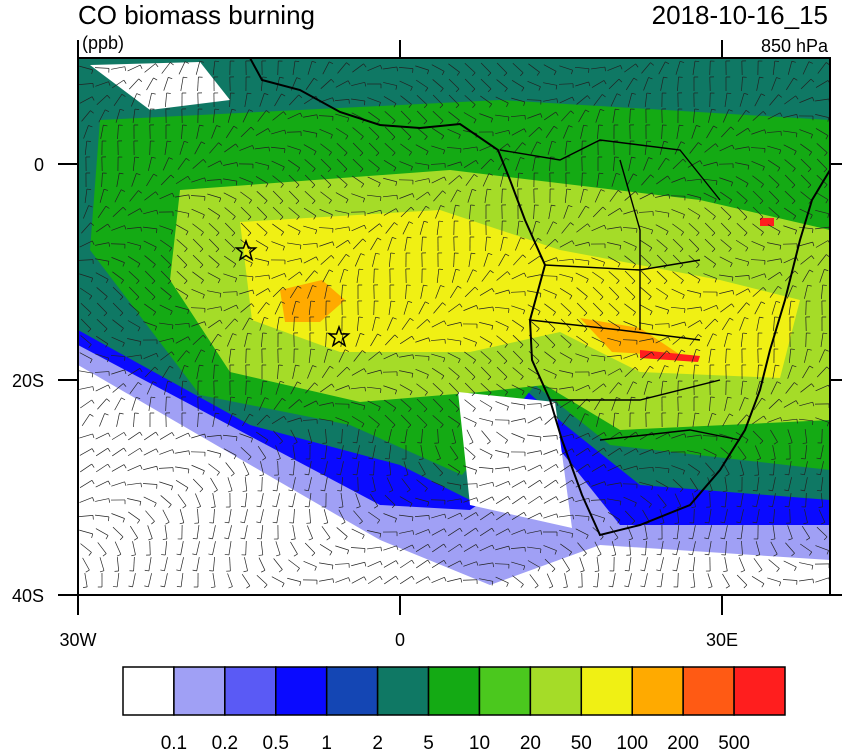 The height and width of the screenshot is (755, 850). What do you see at coordinates (28, 381) in the screenshot?
I see `lat-label: 20S` at bounding box center [28, 381].